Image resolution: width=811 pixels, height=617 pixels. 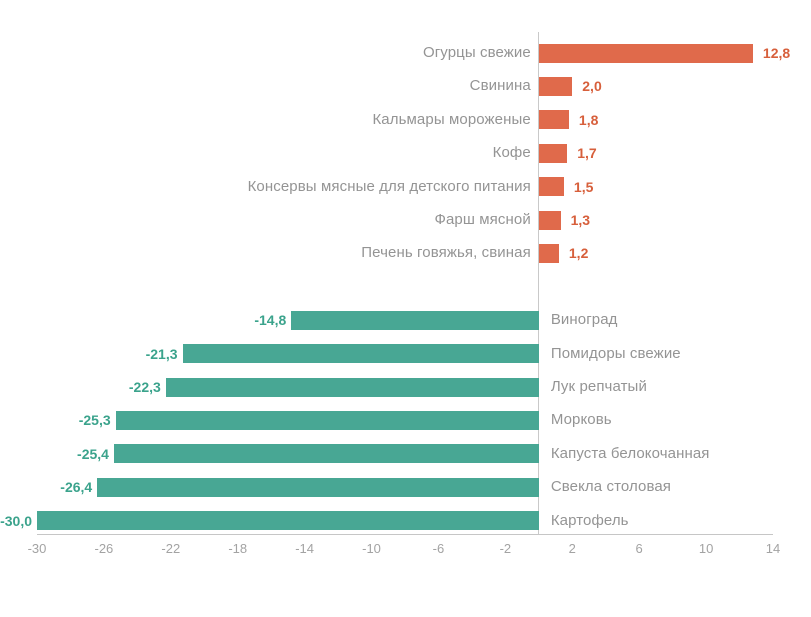 I want to click on category-label: Кофе, so click(x=511, y=153).